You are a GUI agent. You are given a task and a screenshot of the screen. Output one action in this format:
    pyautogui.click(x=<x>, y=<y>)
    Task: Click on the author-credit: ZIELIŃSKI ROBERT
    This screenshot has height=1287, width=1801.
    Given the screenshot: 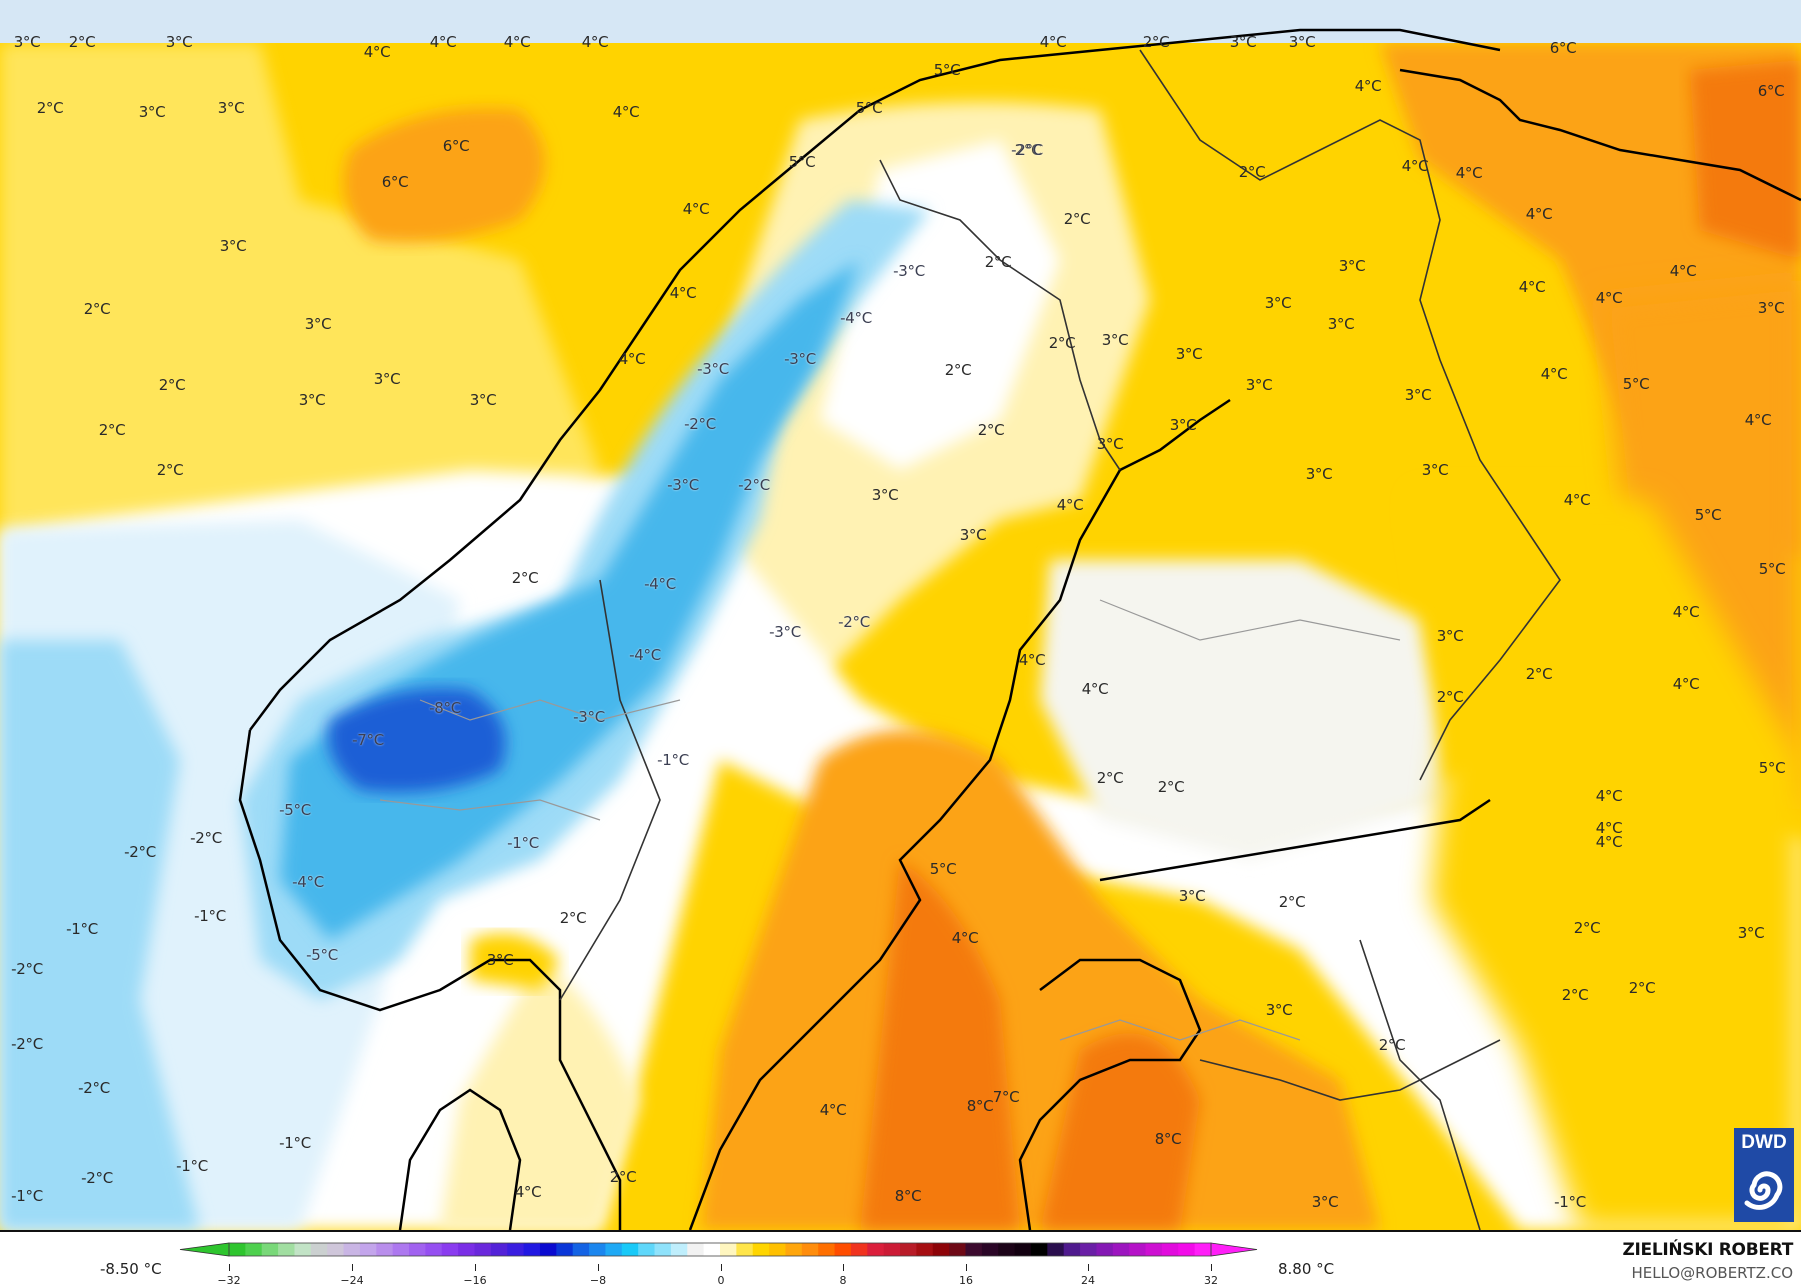 What is the action you would take?
    pyautogui.click(x=1707, y=1250)
    